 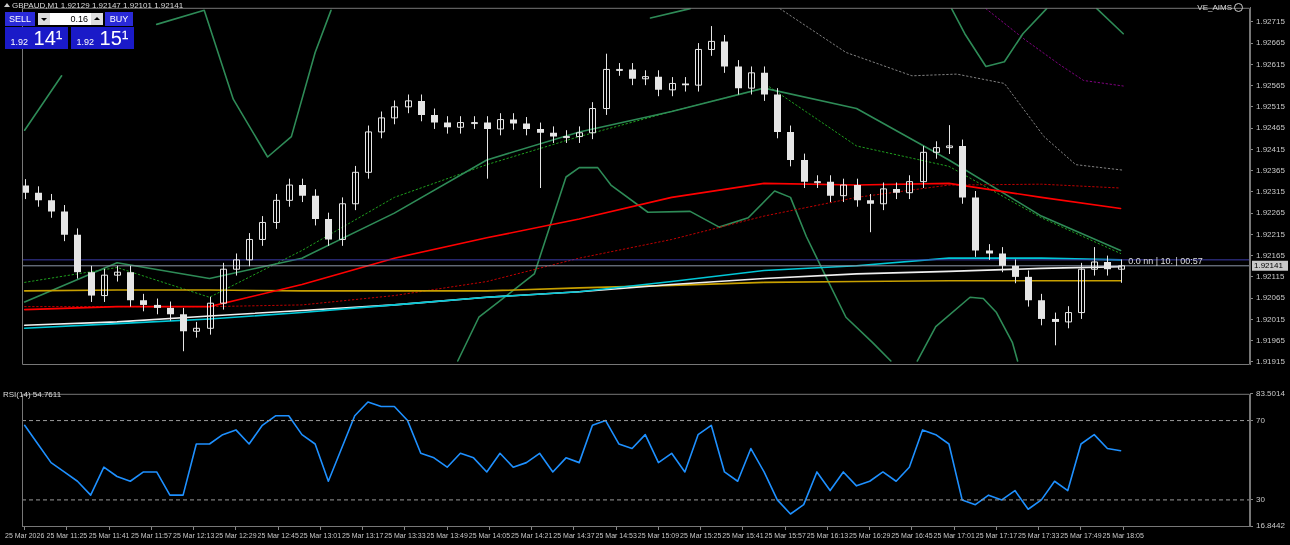 I want to click on chart-title: RSI(14) 54.7611, so click(x=32, y=394).